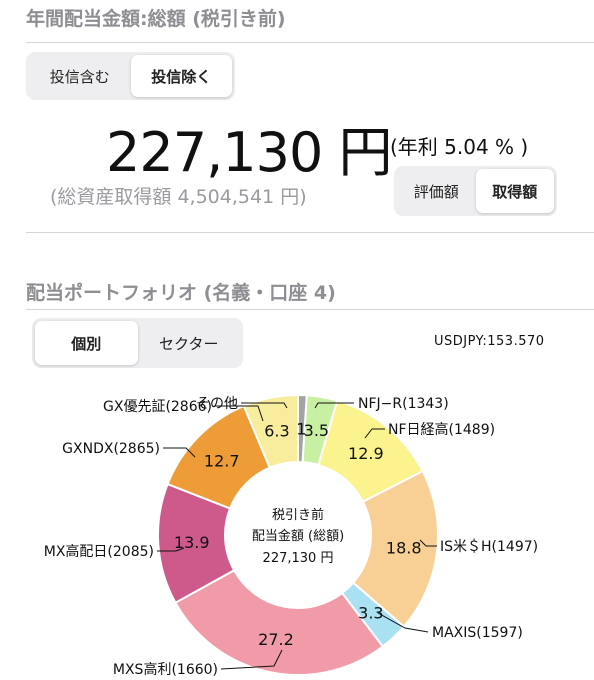  I want to click on toggle-include-funds: 投信含む, so click(79, 76).